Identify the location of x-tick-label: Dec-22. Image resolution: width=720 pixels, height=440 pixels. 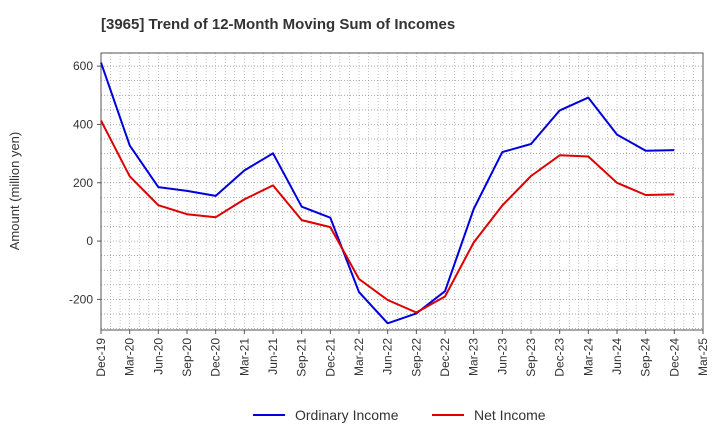
(445, 357).